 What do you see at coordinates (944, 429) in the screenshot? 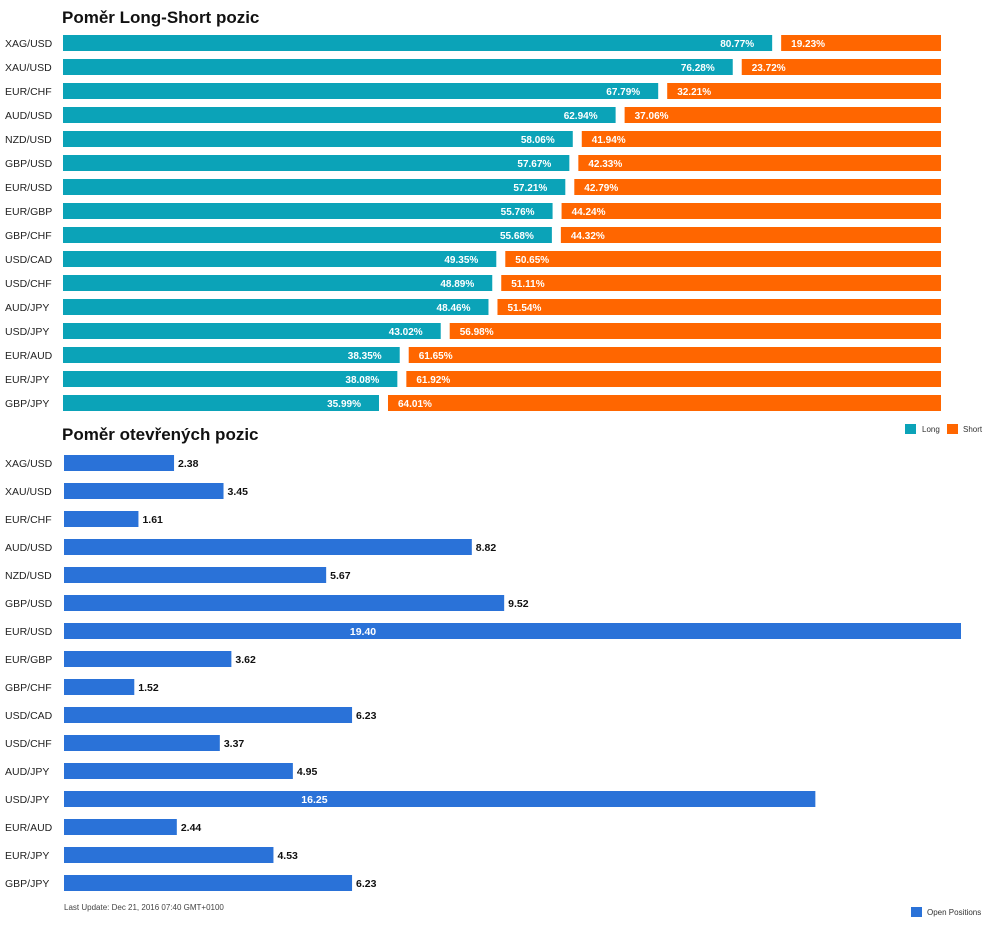
I see `long-short-legend: Long Short` at bounding box center [944, 429].